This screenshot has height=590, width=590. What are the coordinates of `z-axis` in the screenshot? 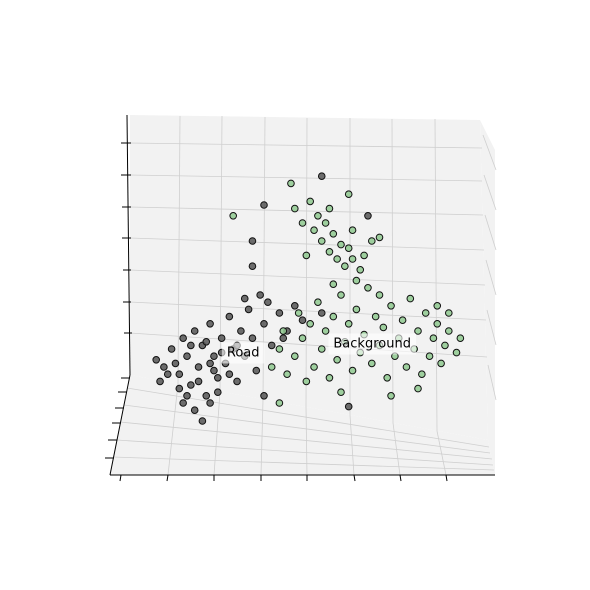 It's located at (128, 245).